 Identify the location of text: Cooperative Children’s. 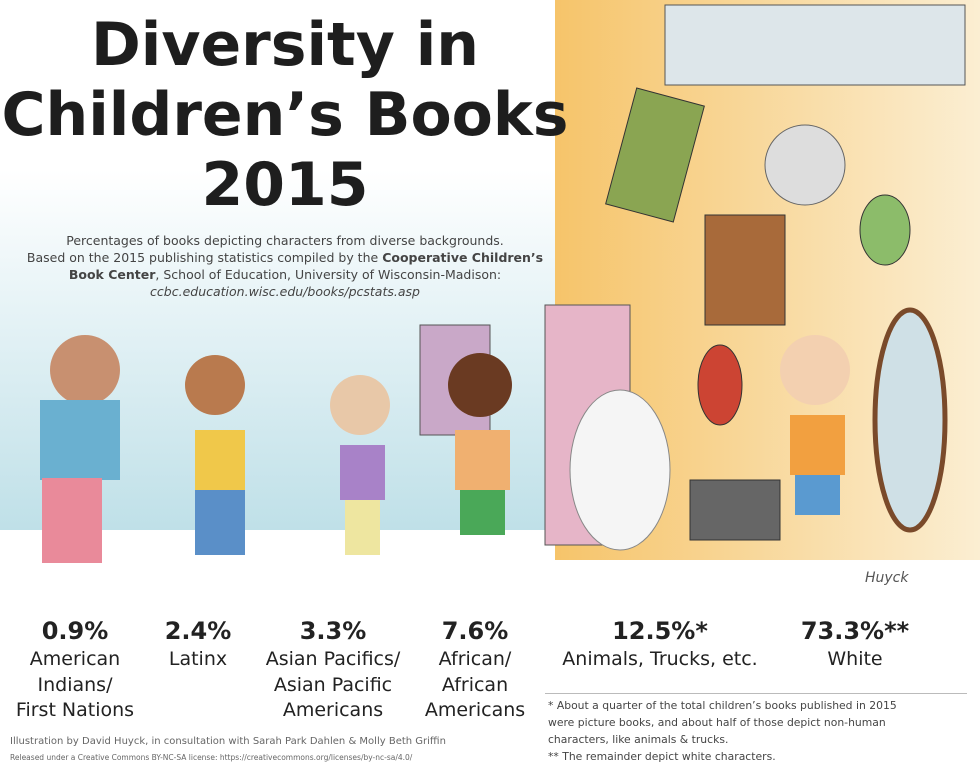
(463, 257).